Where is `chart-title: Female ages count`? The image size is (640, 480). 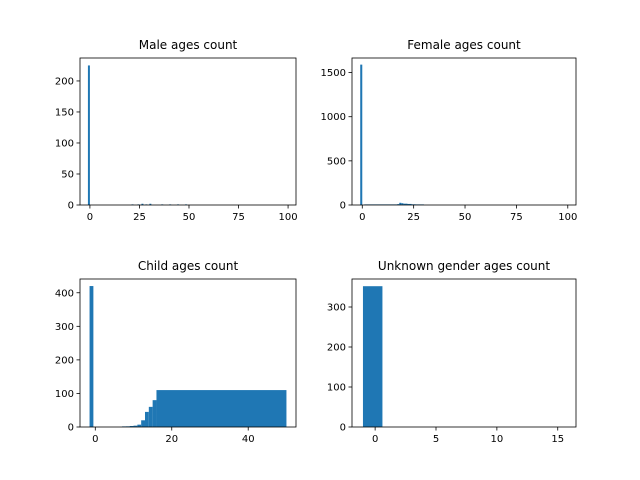 chart-title: Female ages count is located at coordinates (464, 45).